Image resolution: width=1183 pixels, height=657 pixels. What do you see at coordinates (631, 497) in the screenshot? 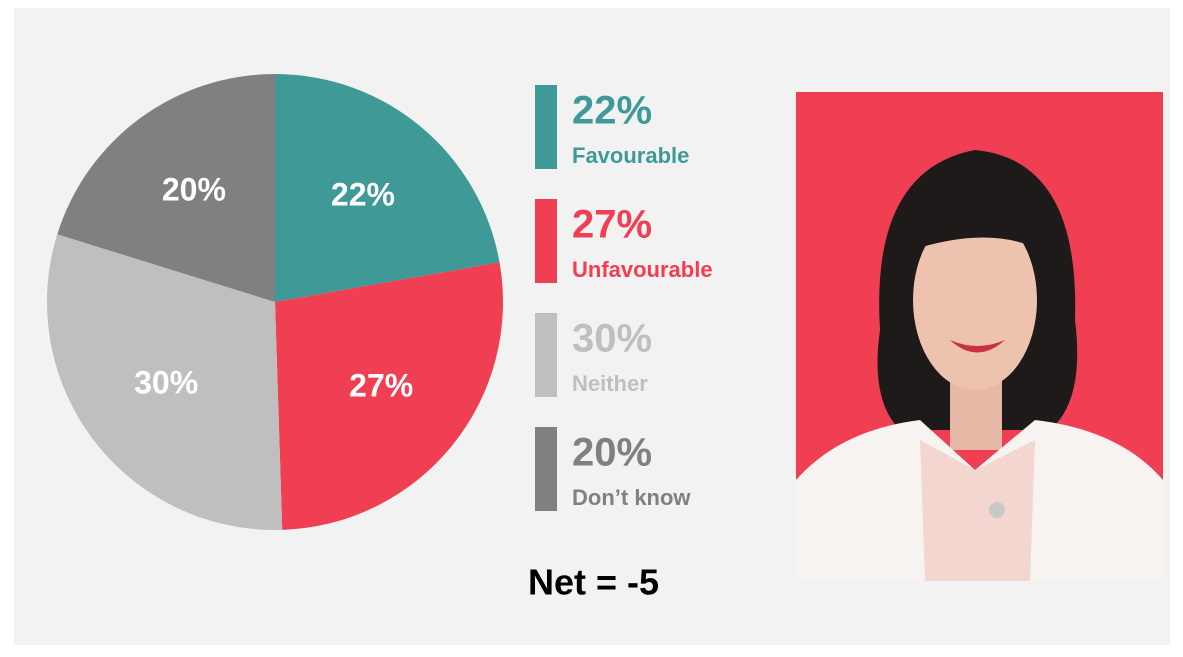
I see `legend-label: Don’t know` at bounding box center [631, 497].